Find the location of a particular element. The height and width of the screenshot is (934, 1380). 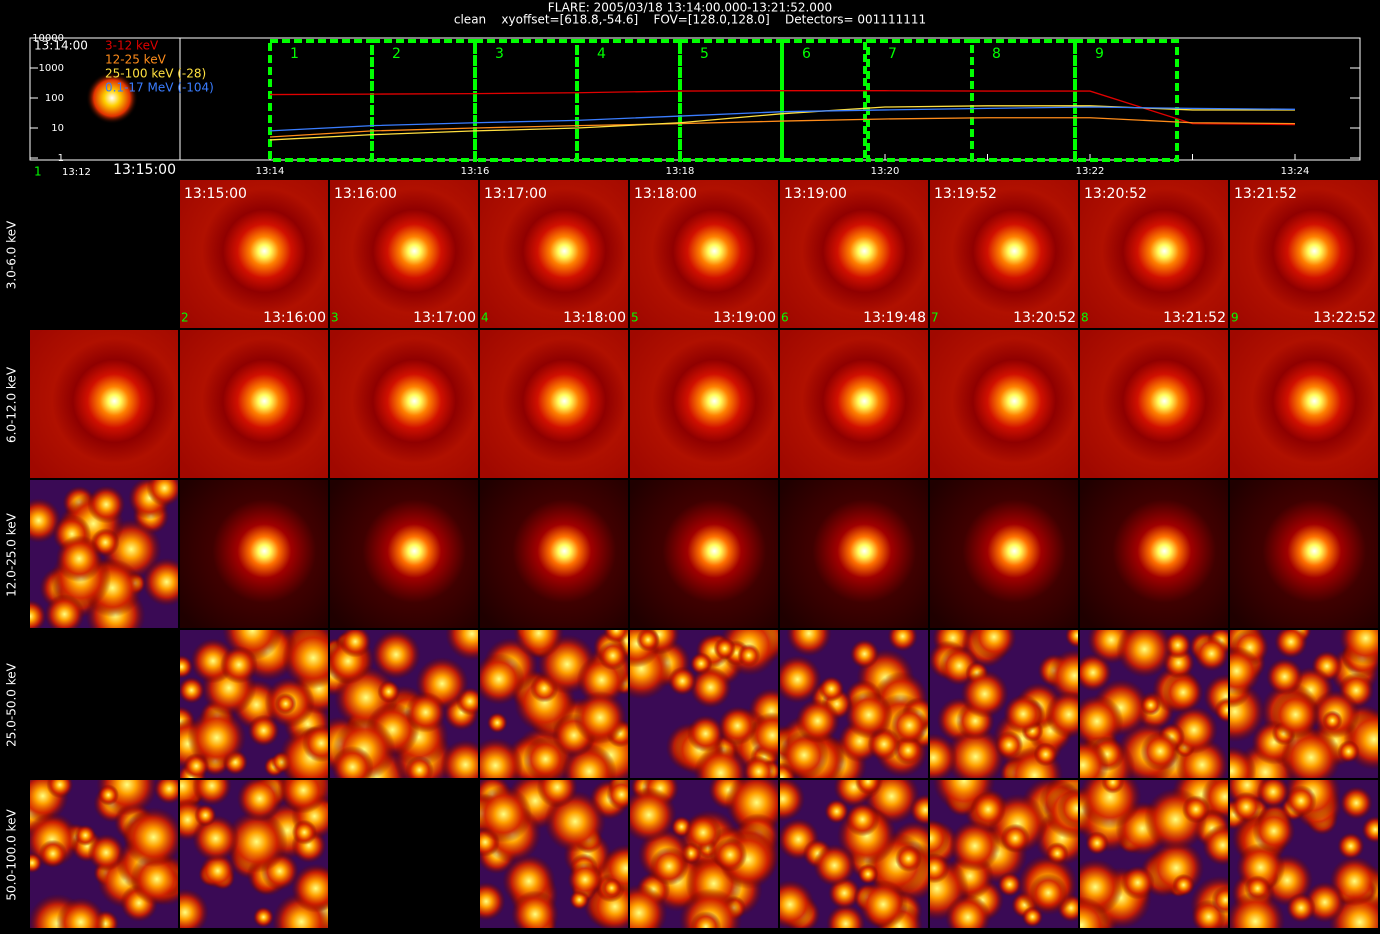

legend-entry: 3-12 keV is located at coordinates (132, 46).